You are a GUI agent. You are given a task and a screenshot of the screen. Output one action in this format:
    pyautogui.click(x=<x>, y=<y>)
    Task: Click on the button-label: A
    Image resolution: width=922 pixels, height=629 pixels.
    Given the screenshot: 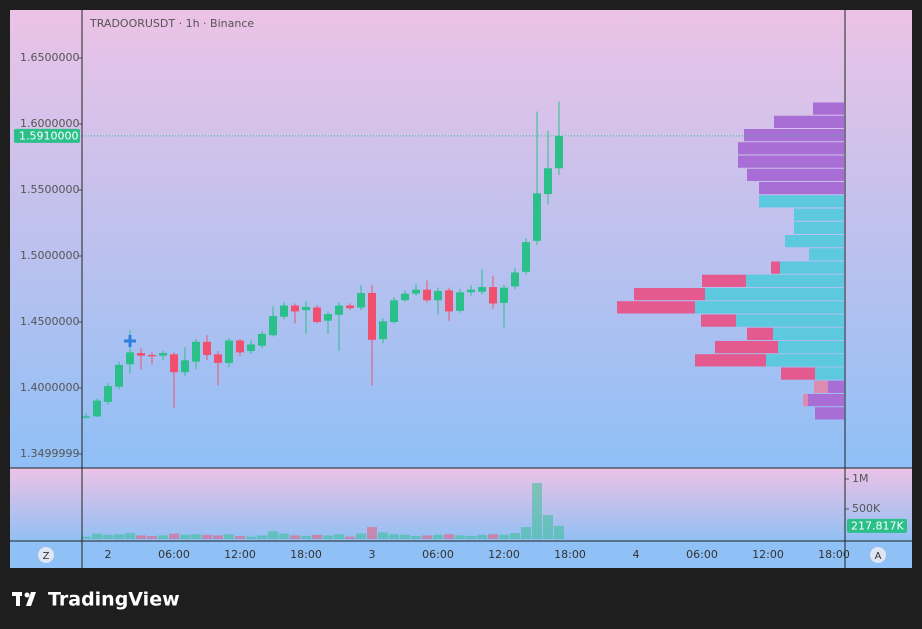 What is the action you would take?
    pyautogui.click(x=878, y=556)
    